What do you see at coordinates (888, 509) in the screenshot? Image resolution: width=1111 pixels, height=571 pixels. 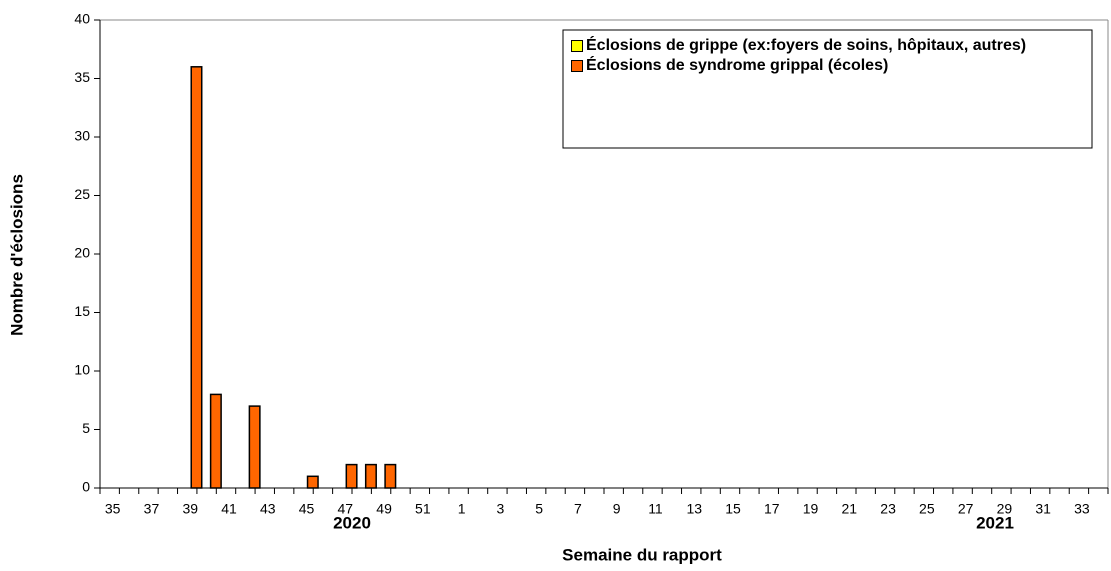 I see `x-tick-label: 23` at bounding box center [888, 509].